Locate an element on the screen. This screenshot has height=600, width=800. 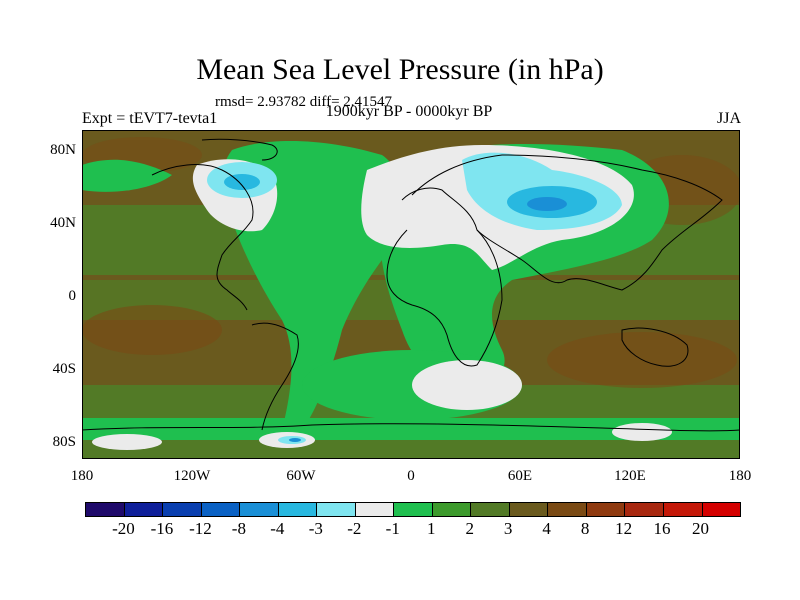
colorbar-label: 4 is located at coordinates (546, 528).